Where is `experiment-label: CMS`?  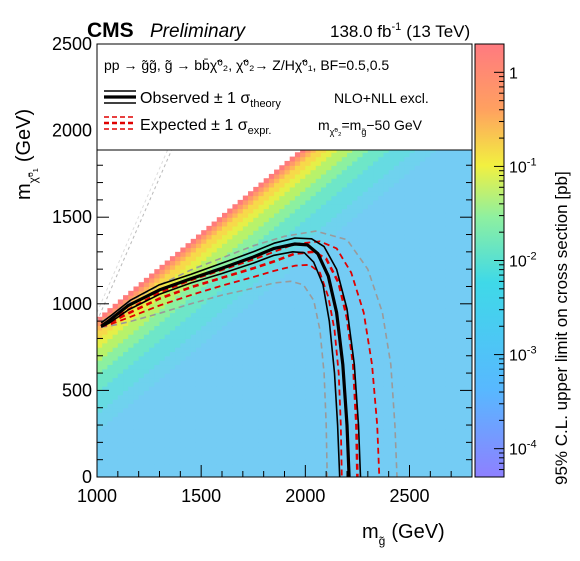
experiment-label: CMS is located at coordinates (110, 30).